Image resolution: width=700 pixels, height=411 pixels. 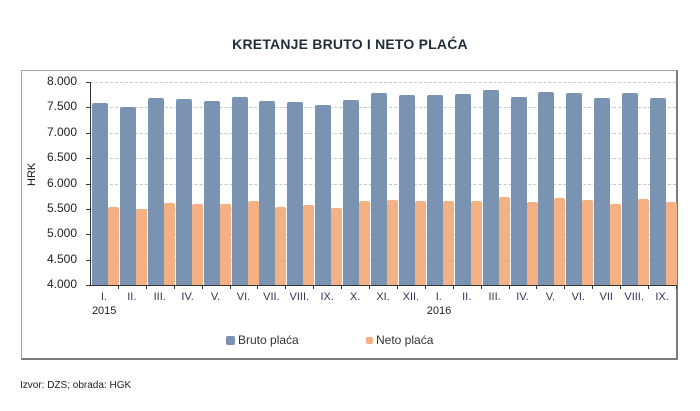 I want to click on legend-label-neto: Neto plaća, so click(x=405, y=340).